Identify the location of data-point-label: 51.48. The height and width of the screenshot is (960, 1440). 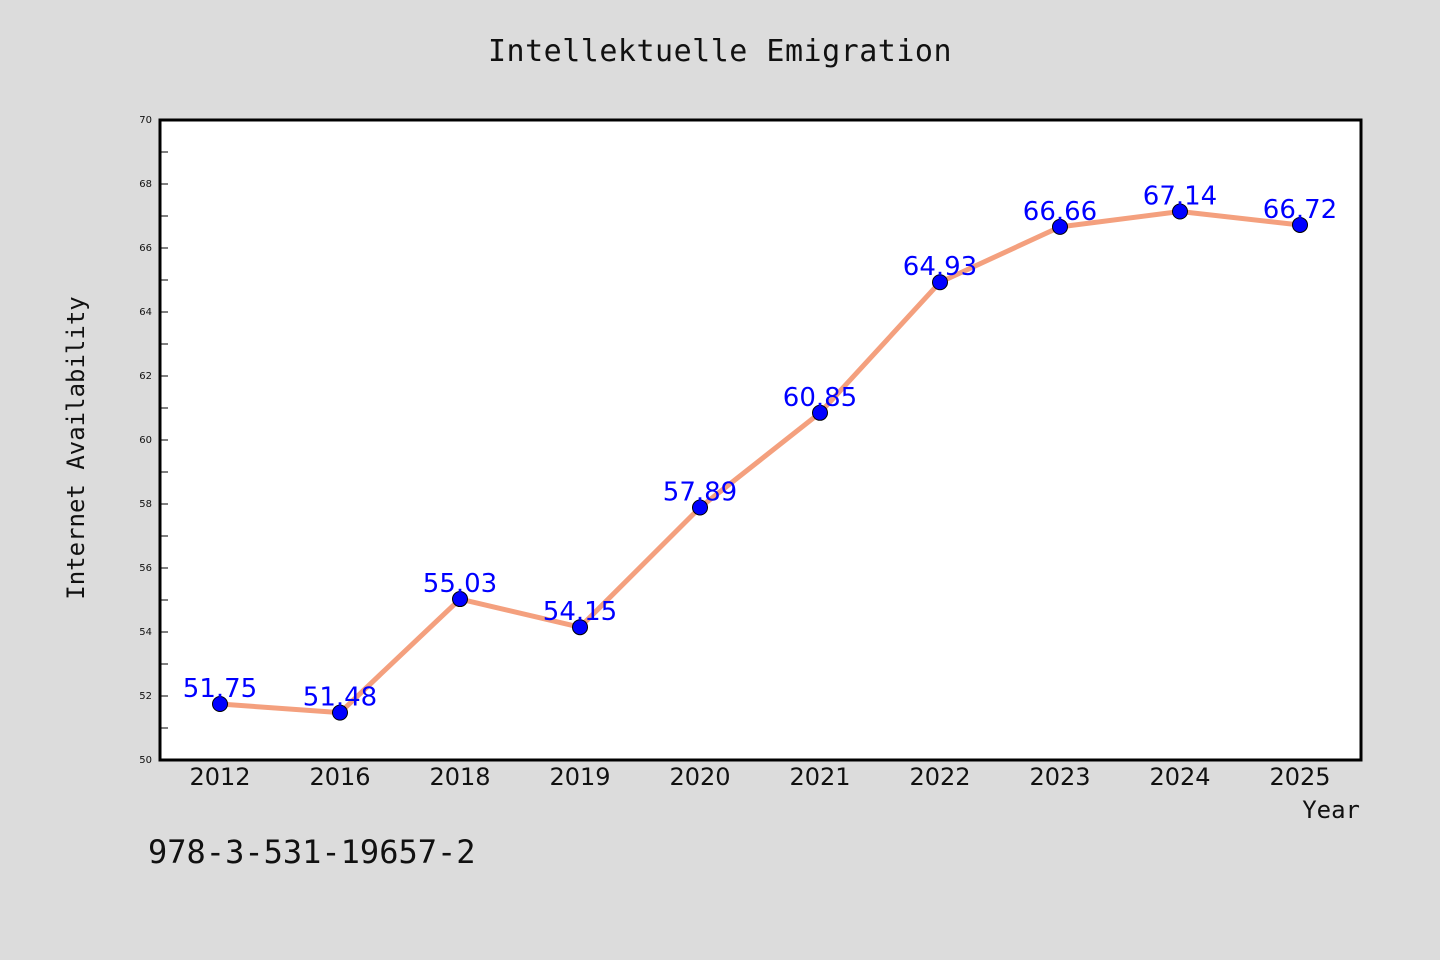
(340, 698).